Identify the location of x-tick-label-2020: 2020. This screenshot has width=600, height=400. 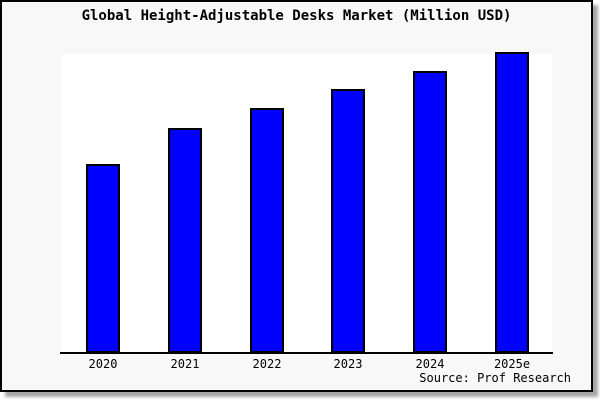
(103, 364).